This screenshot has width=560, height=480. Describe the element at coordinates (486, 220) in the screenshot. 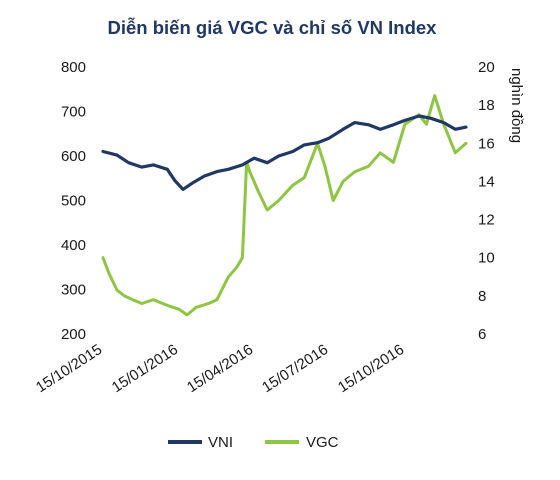

I see `right-tick-label: 12` at that location.